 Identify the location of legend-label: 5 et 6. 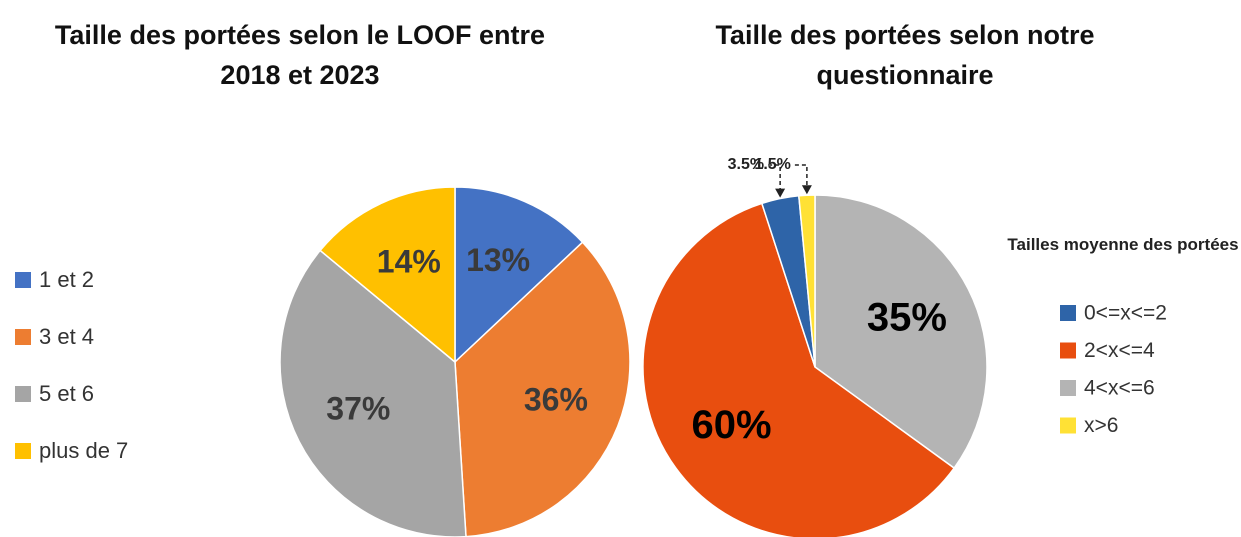
(66, 393).